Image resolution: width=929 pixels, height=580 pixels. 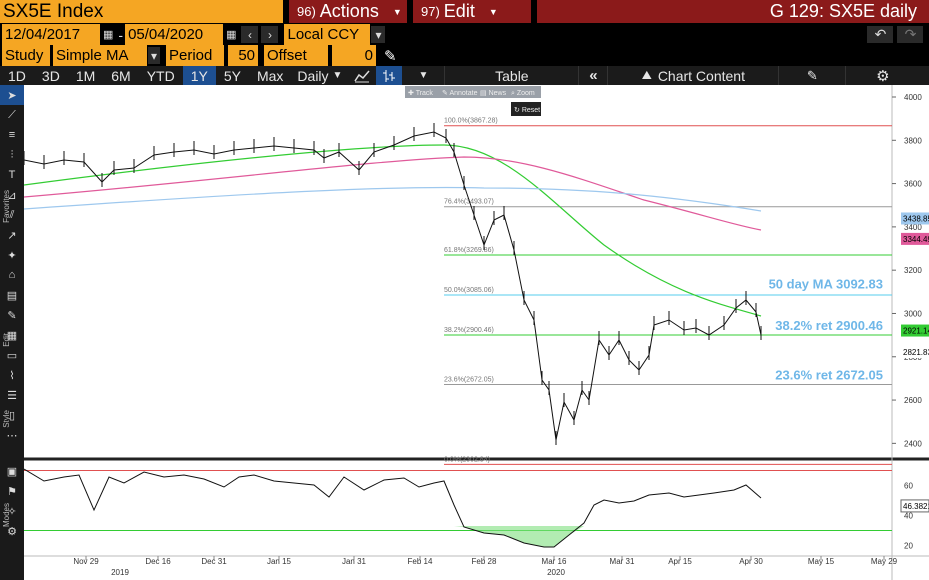 What do you see at coordinates (693, 75) in the screenshot?
I see `chart-content-button: ⛰ Chart Content` at bounding box center [693, 75].